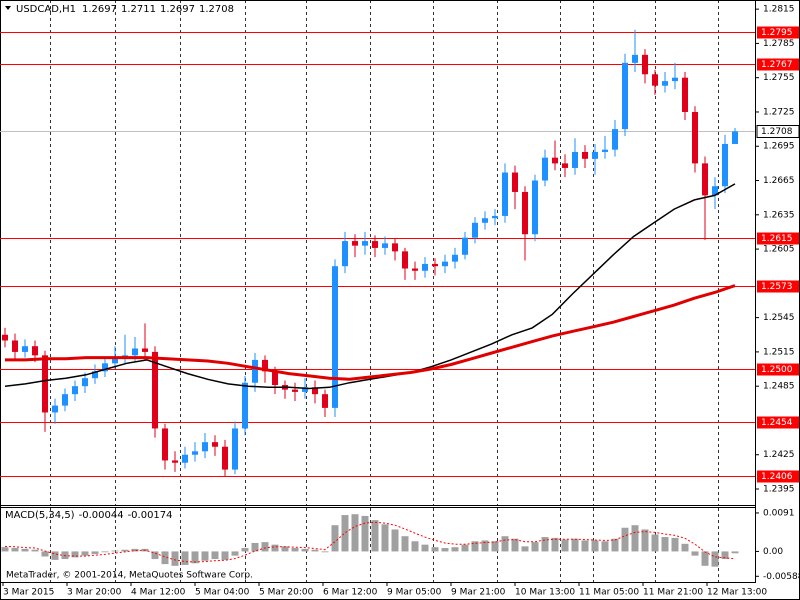  Describe the element at coordinates (222, 593) in the screenshot. I see `x-tick-label: 5 Mar 04:00` at that location.